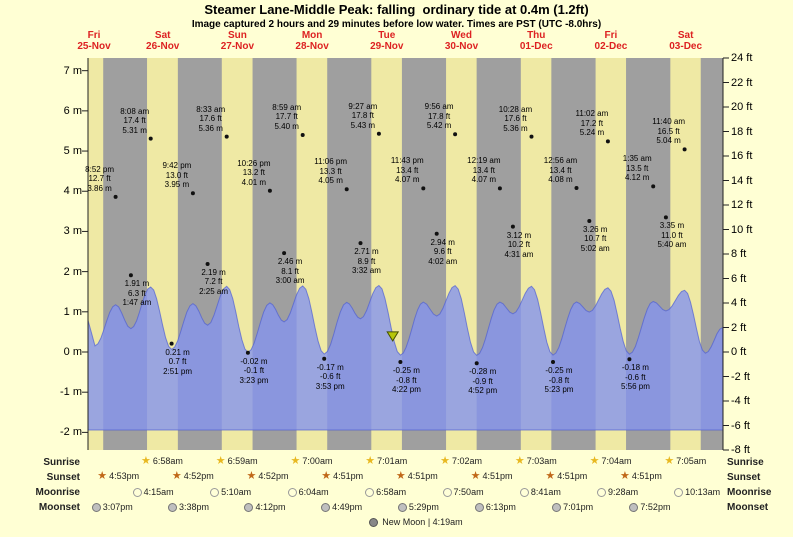 Image resolution: width=793 pixels, height=537 pixels. Describe the element at coordinates (685, 35) in the screenshot. I see `day-name: Sat` at that location.